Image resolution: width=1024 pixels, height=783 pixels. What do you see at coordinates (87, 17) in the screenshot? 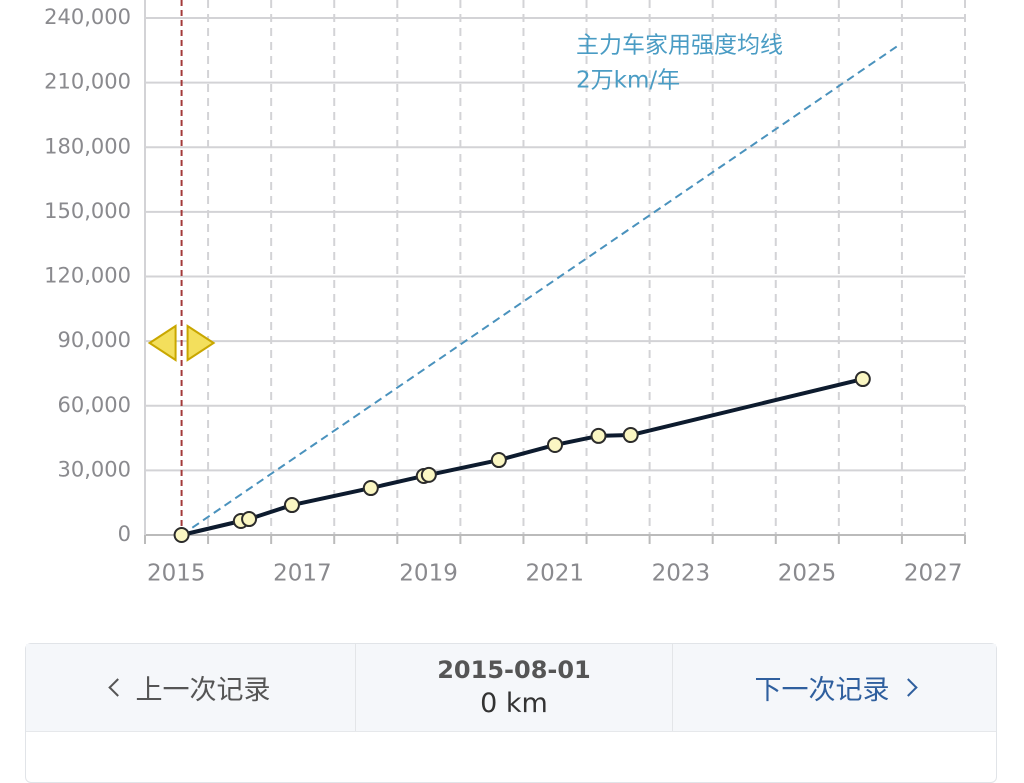
I see `y-tick-label: 240,000` at bounding box center [87, 17].